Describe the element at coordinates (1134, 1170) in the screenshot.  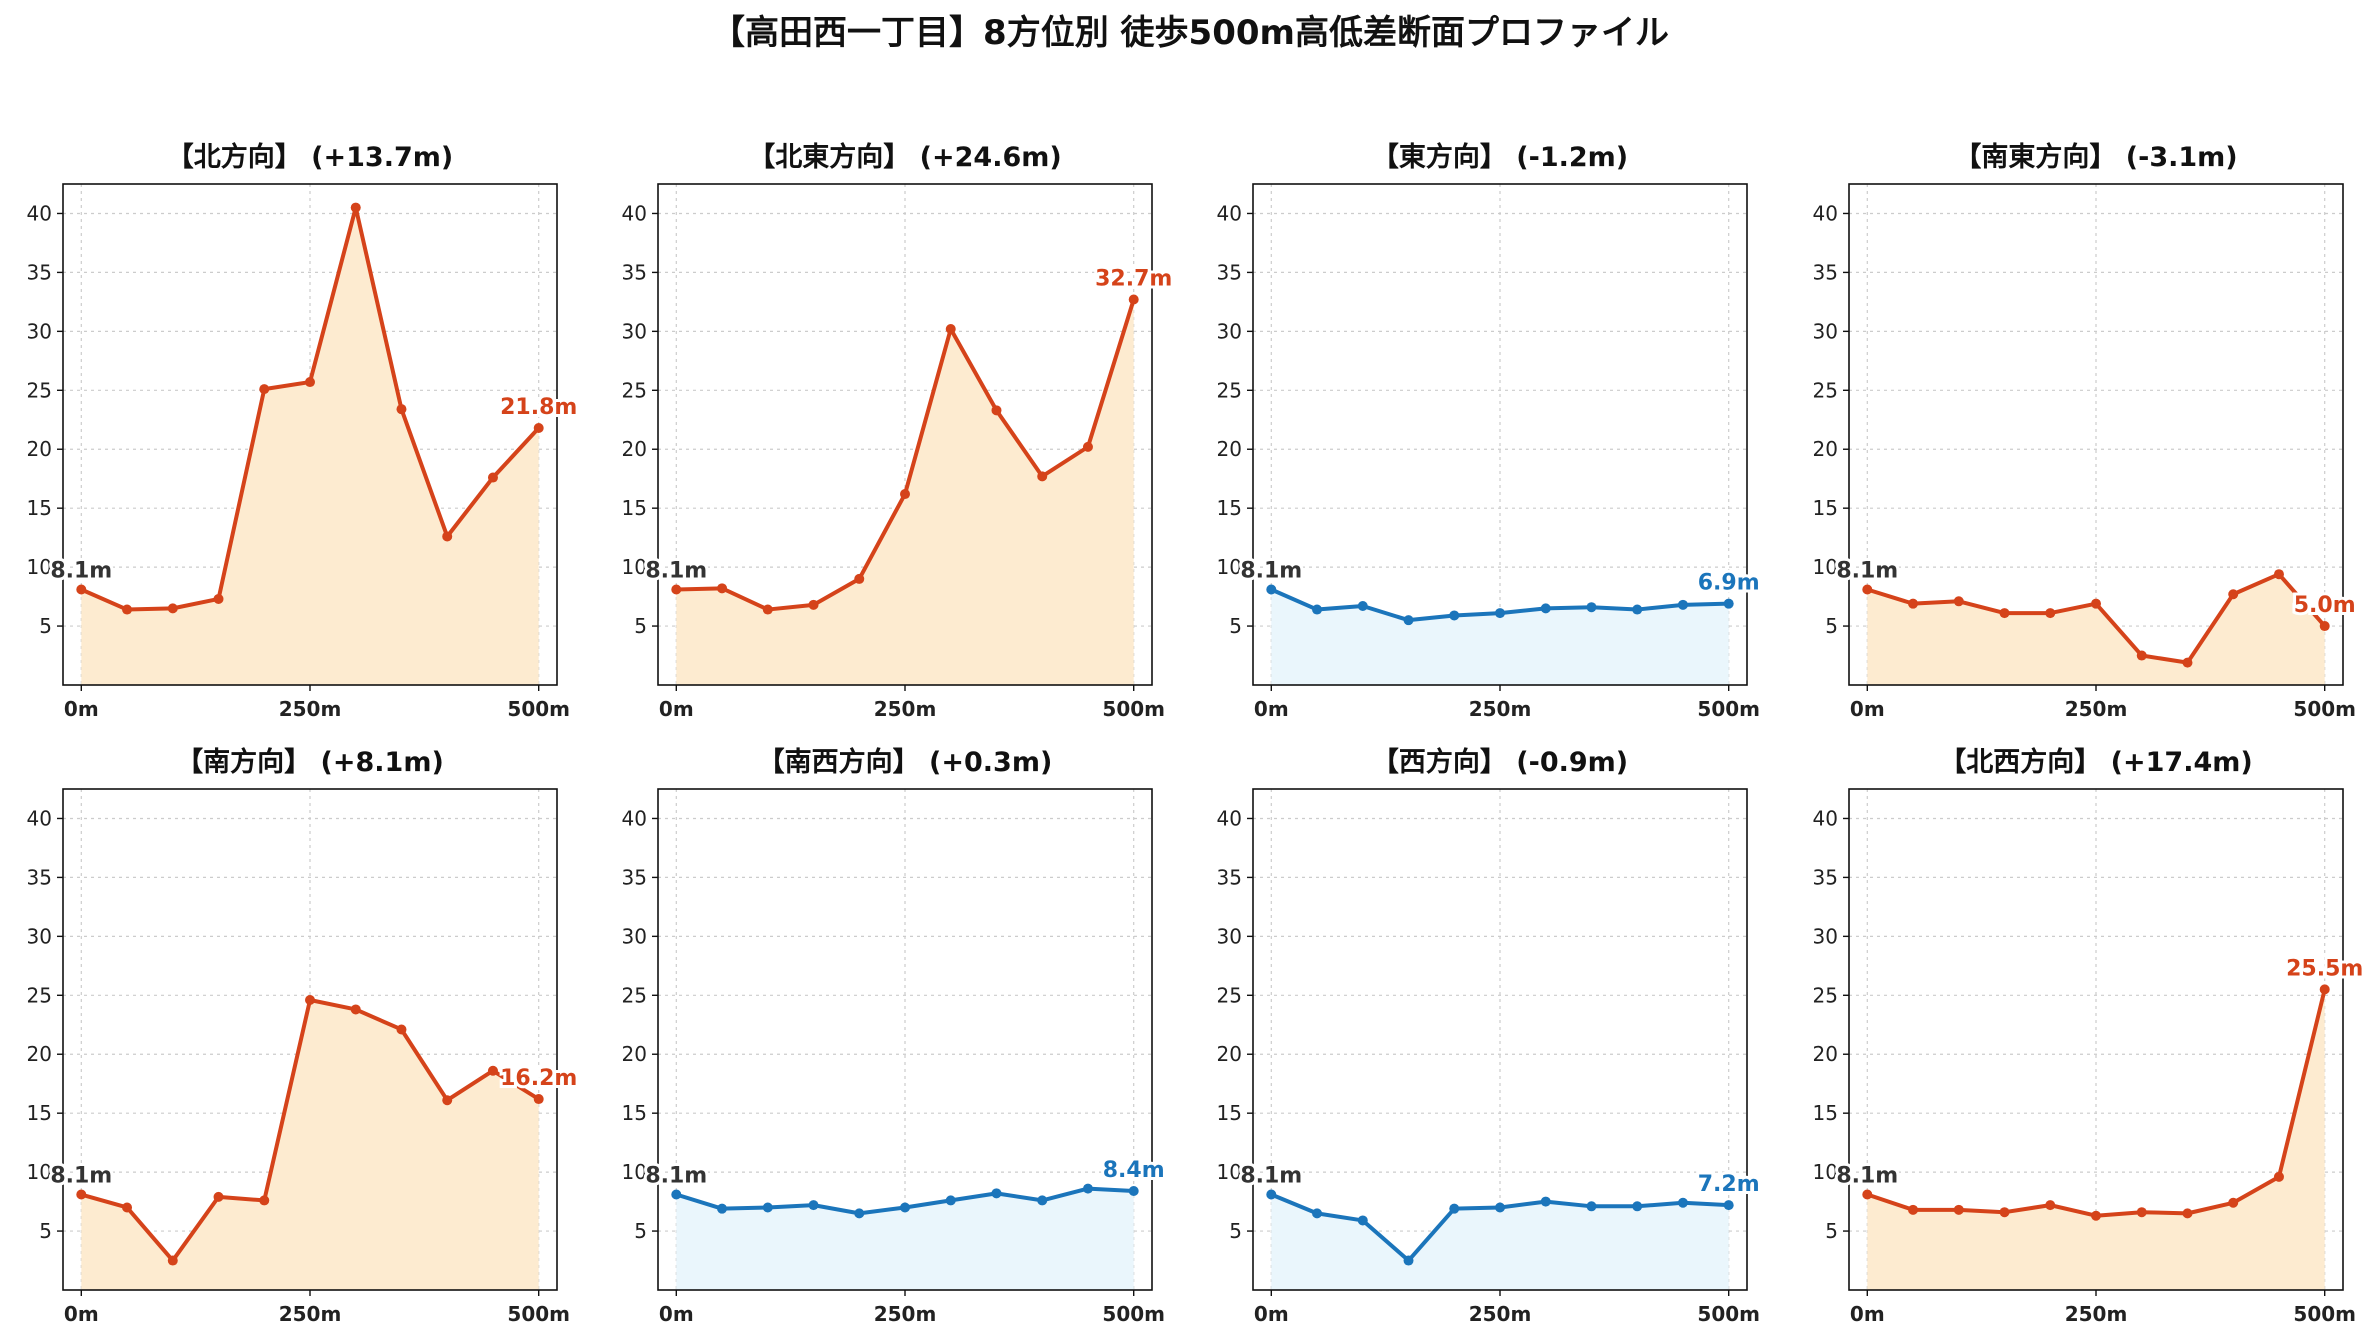
I see `end-value-label: 8.4m` at that location.